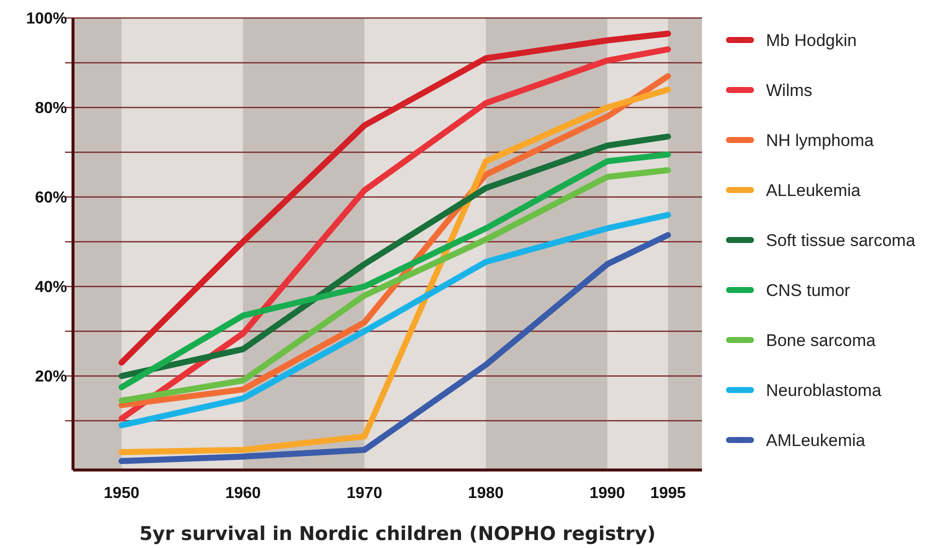  Describe the element at coordinates (668, 493) in the screenshot. I see `x-tick-label: 1995` at that location.